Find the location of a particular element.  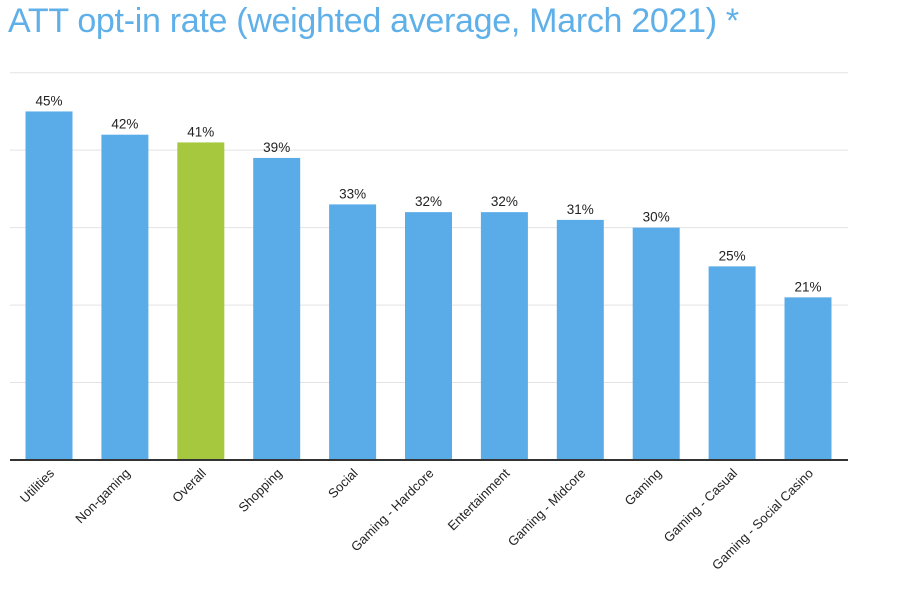

bar-overall is located at coordinates (201, 301).